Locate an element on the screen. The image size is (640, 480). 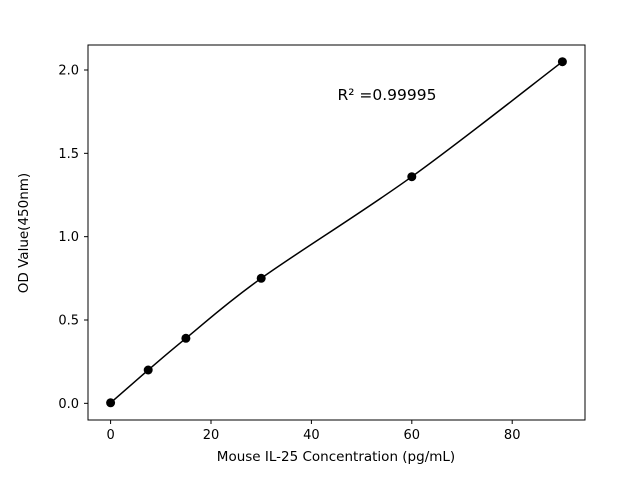
y-tick-label: 1.0 is located at coordinates (68, 237).